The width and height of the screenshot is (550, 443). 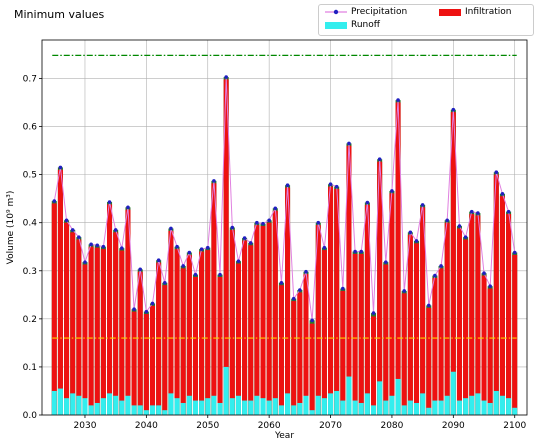 I want to click on legend-infiltration-swatch, so click(x=450, y=12).